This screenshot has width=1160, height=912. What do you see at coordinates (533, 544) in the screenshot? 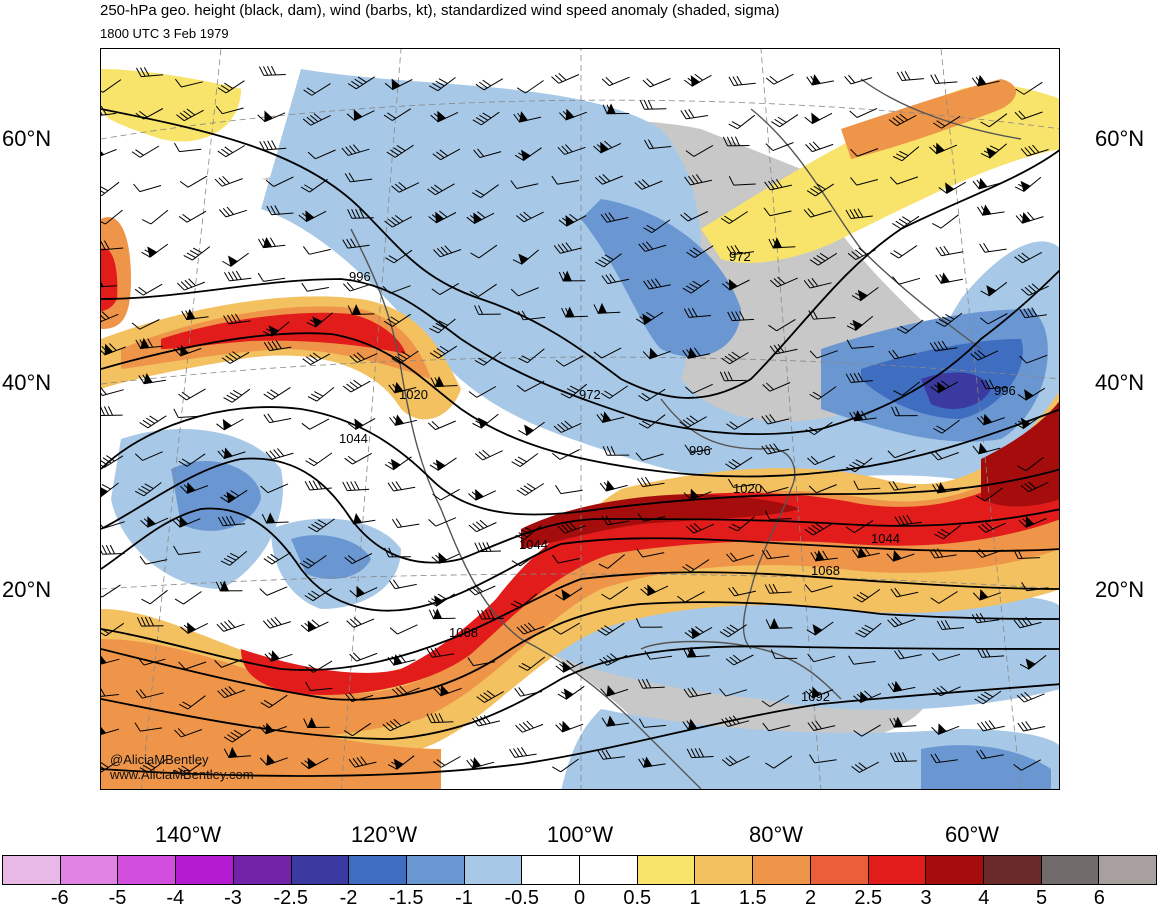
I see `contour-label: 1044` at bounding box center [533, 544].